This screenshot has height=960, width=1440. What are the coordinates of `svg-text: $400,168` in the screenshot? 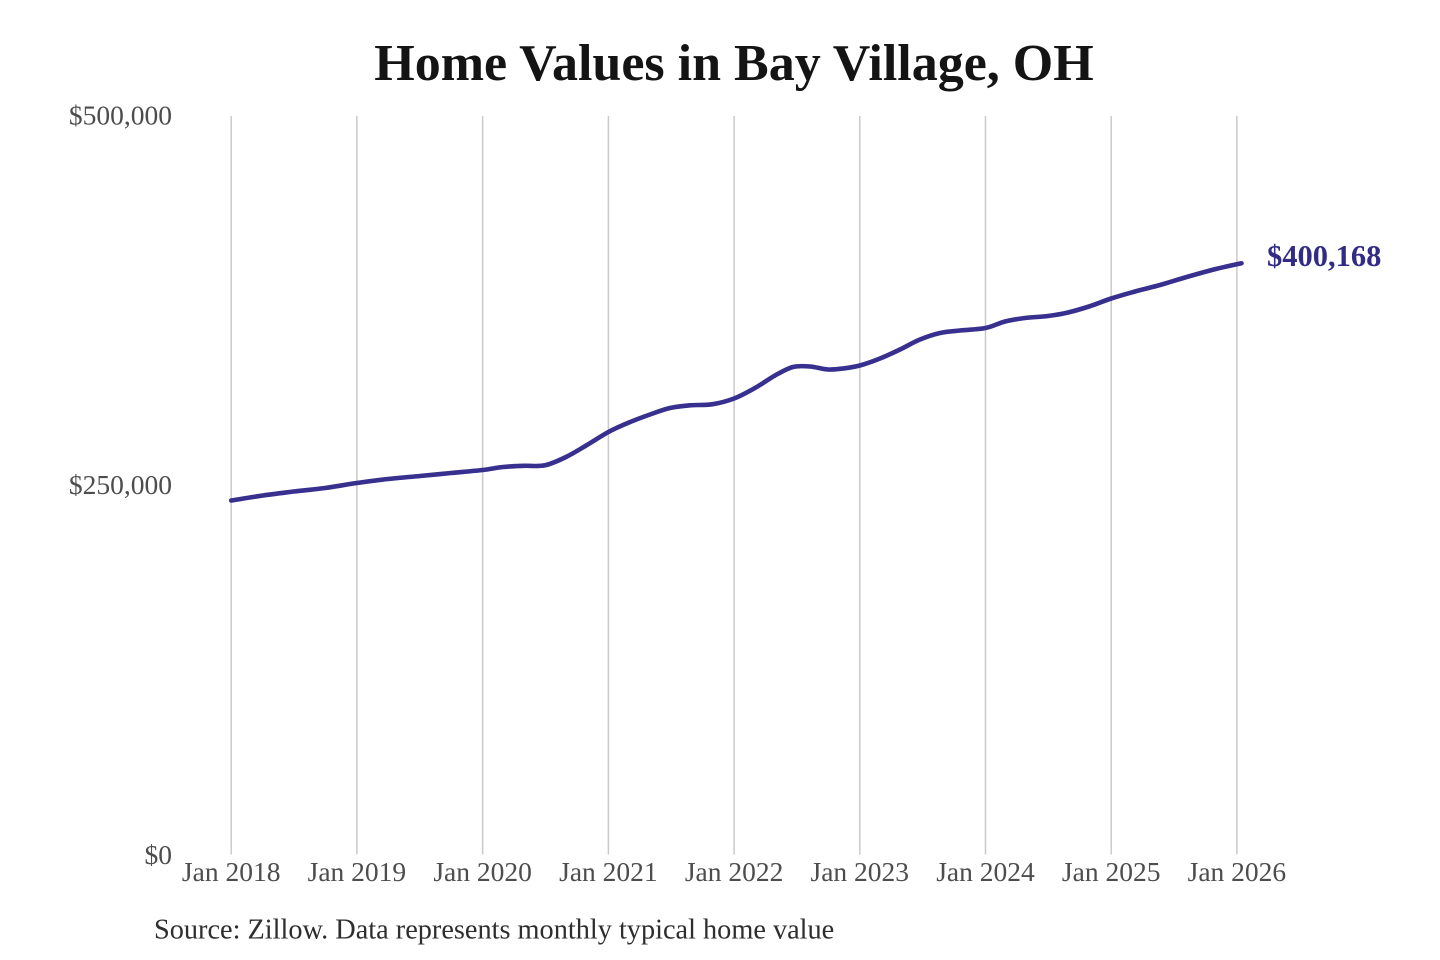 It's located at (1324, 256).